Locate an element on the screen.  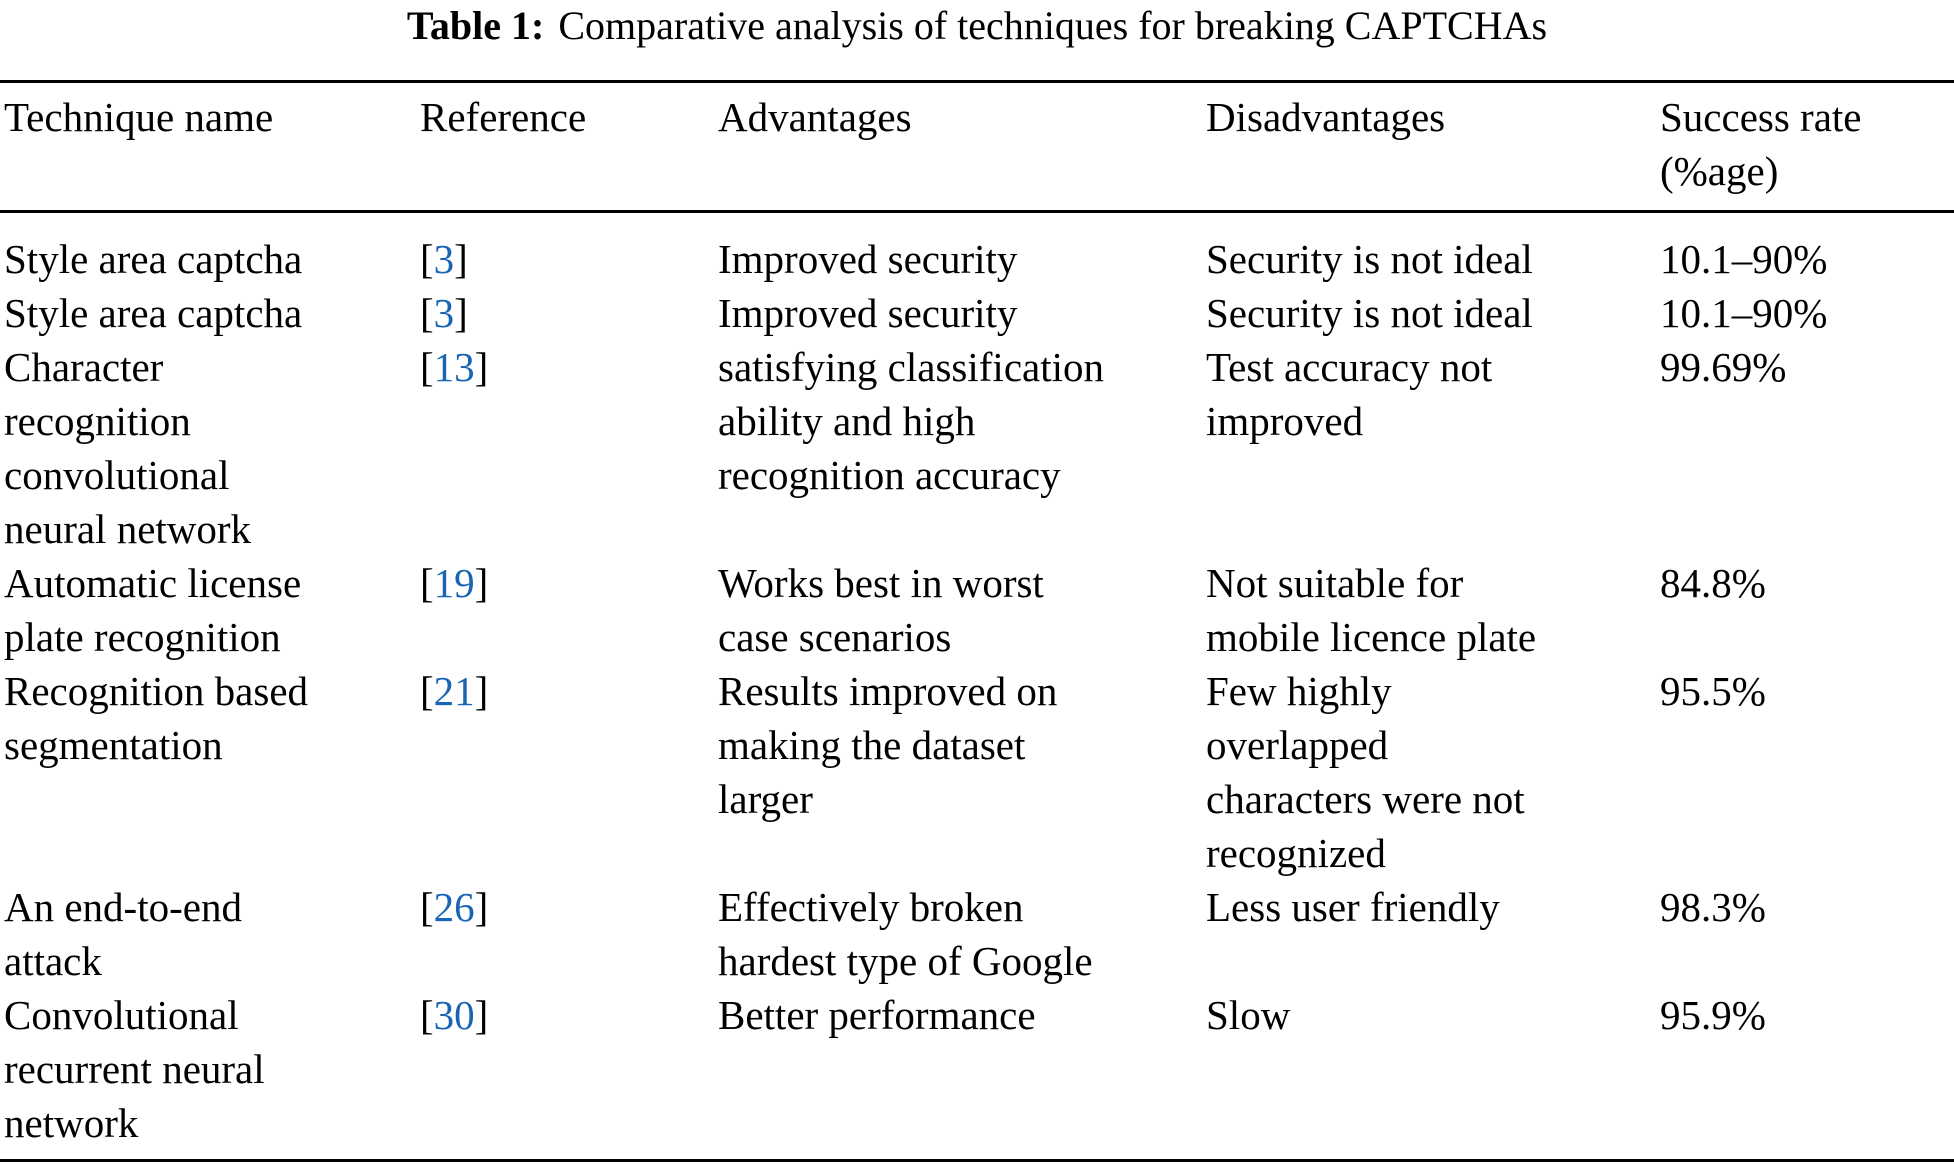
cell-success-rate: 95.5% is located at coordinates (1713, 691).